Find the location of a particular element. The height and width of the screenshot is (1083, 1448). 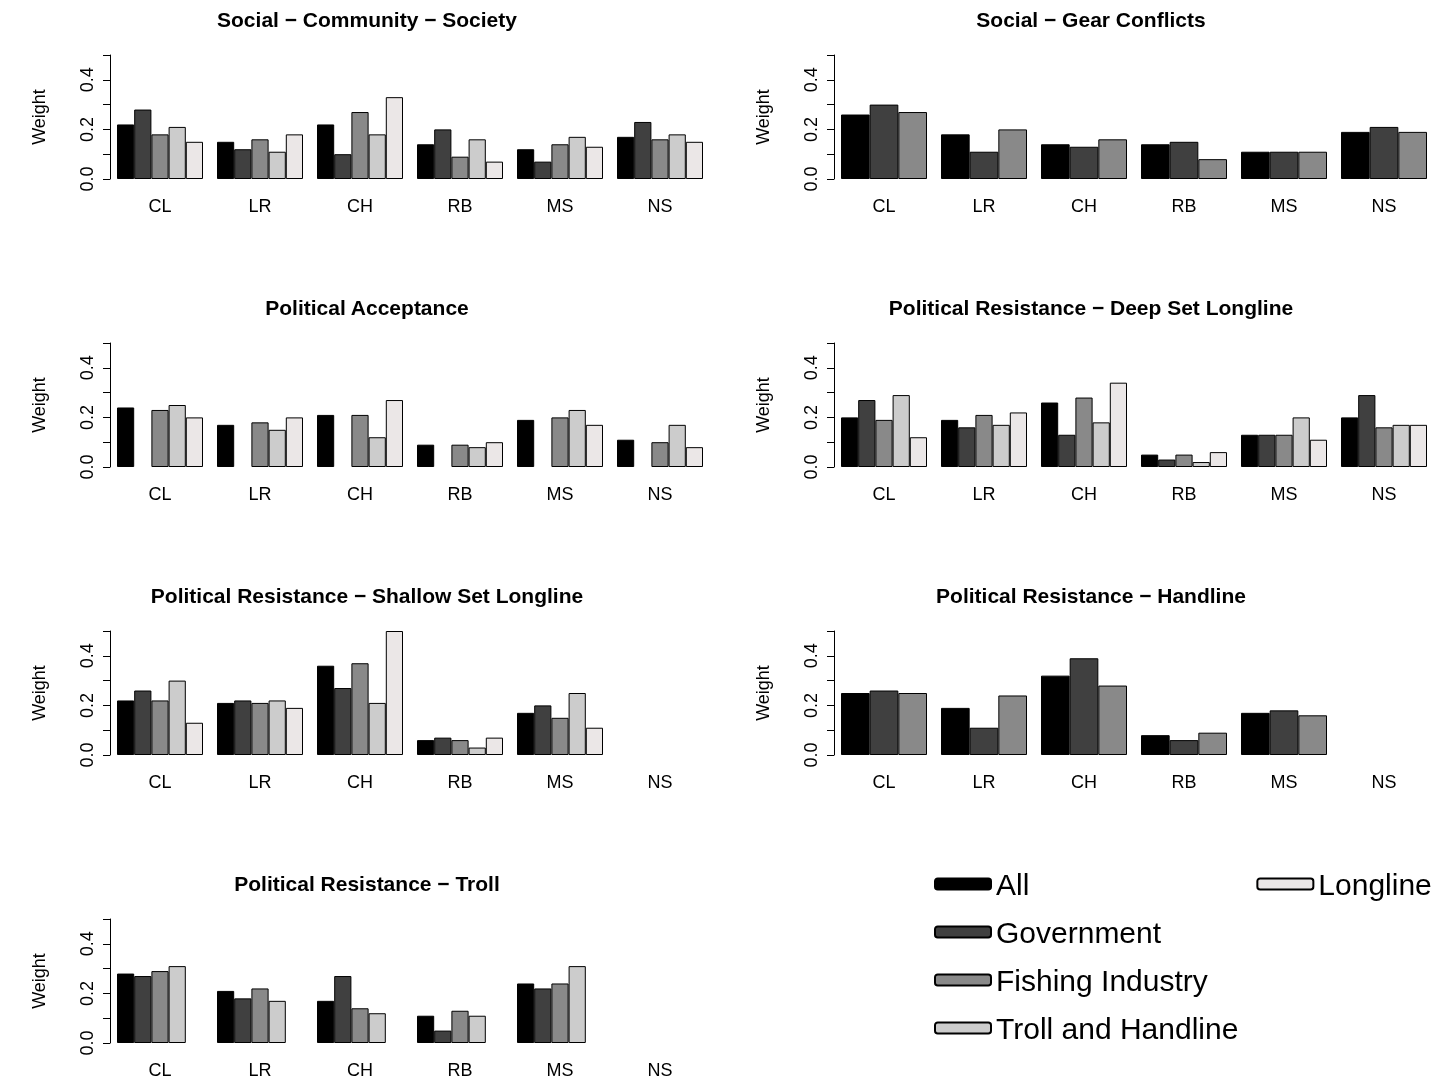

chart-title: Social − Community − Society is located at coordinates (367, 19).